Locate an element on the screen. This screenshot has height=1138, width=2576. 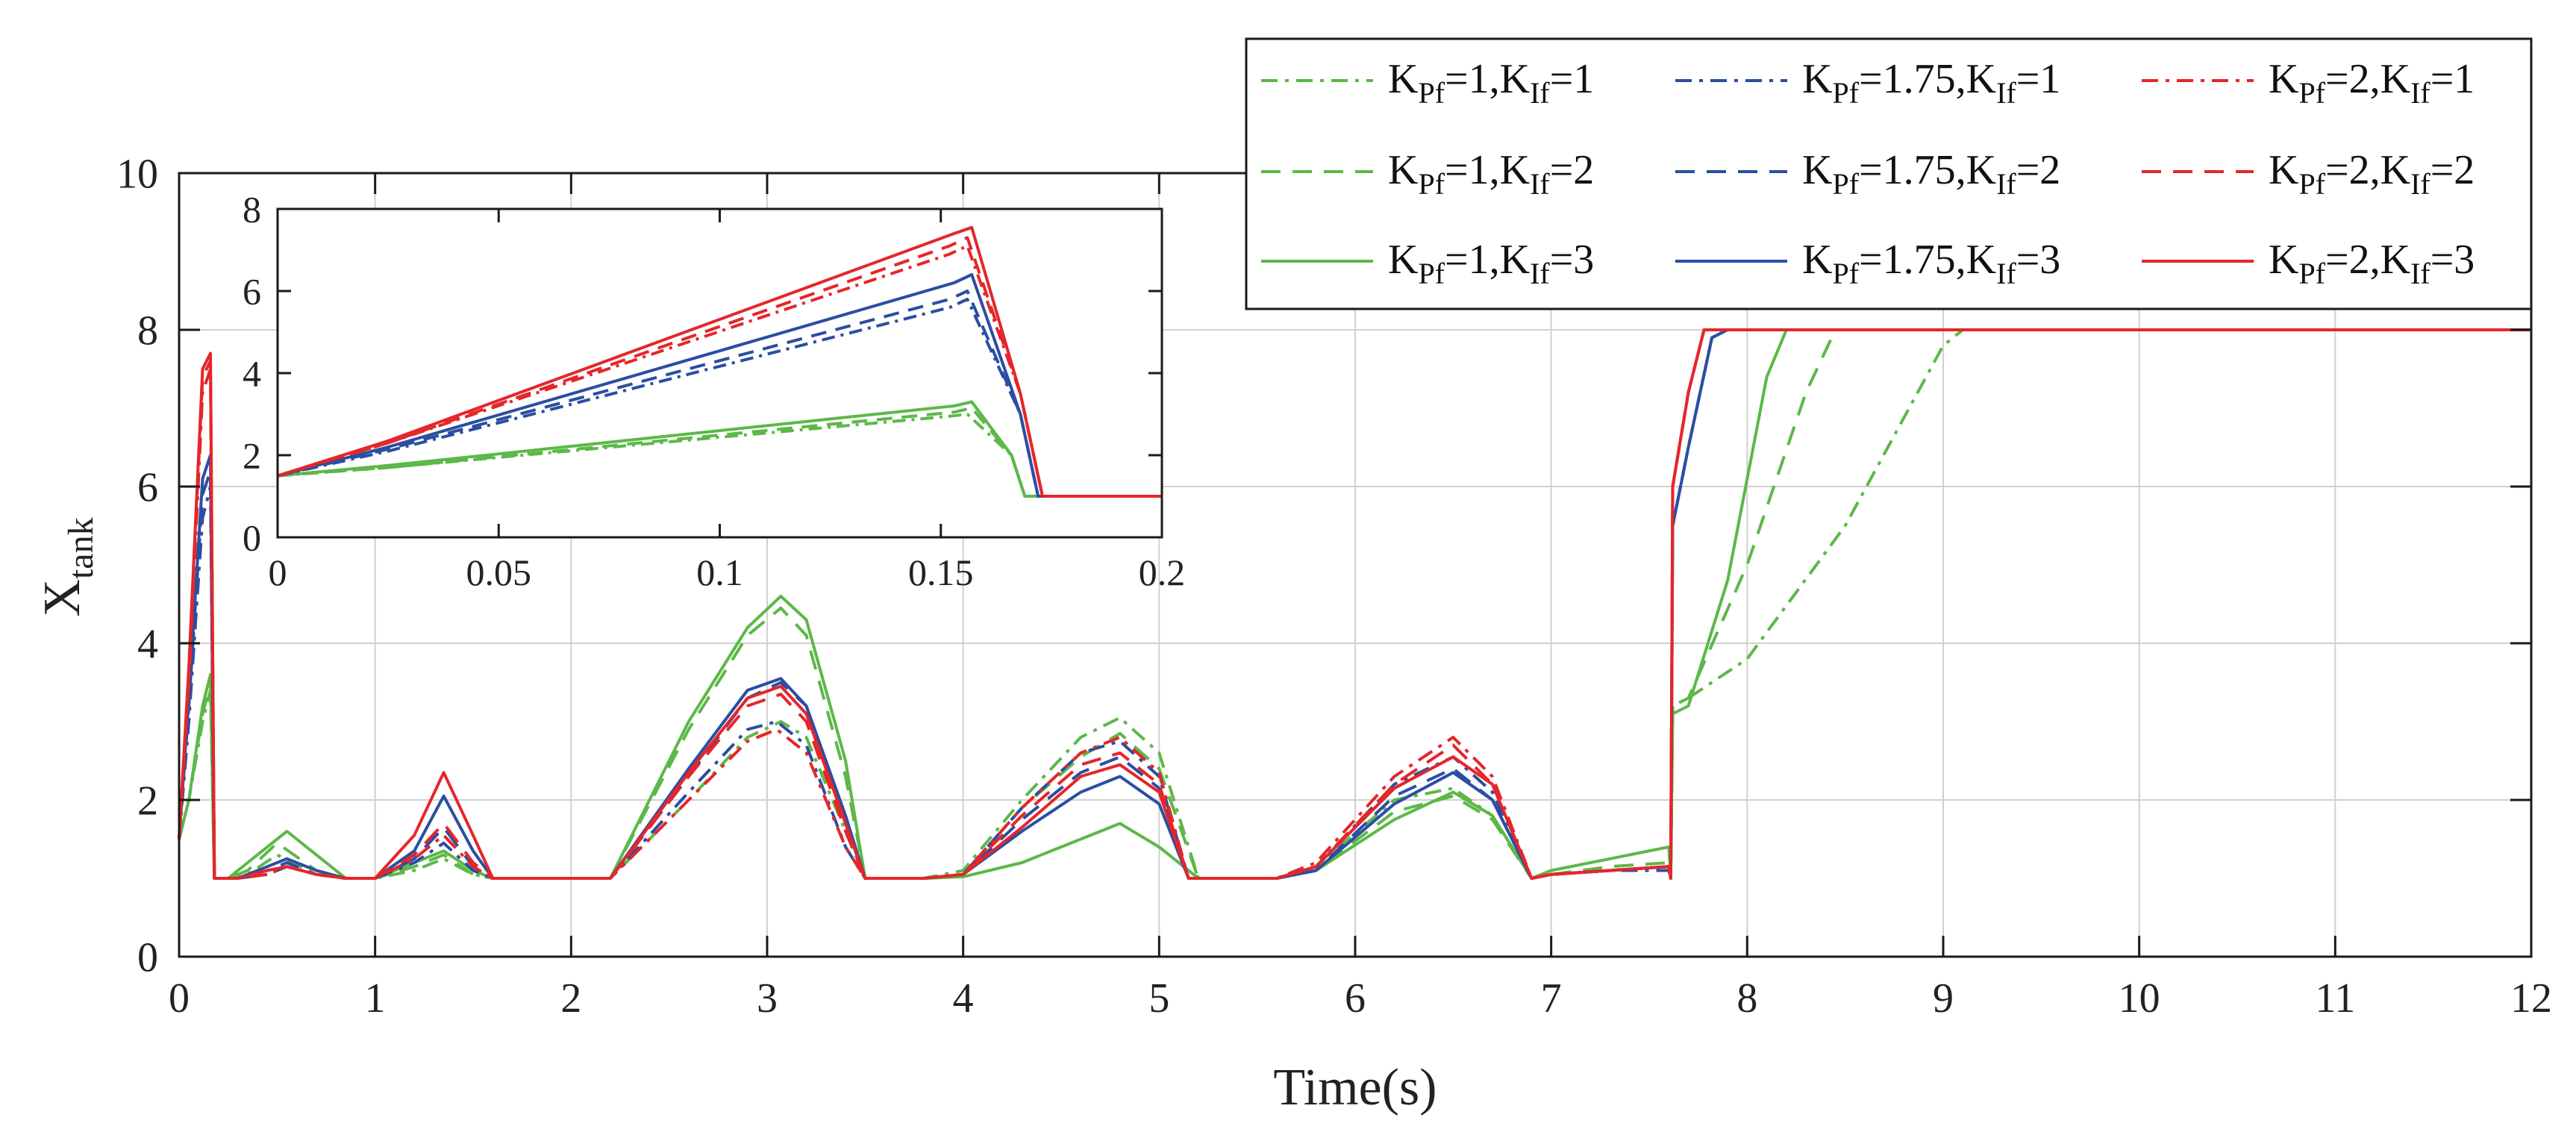
legend-label-2: KPf=1,KIf=2 is located at coordinates (1491, 174).